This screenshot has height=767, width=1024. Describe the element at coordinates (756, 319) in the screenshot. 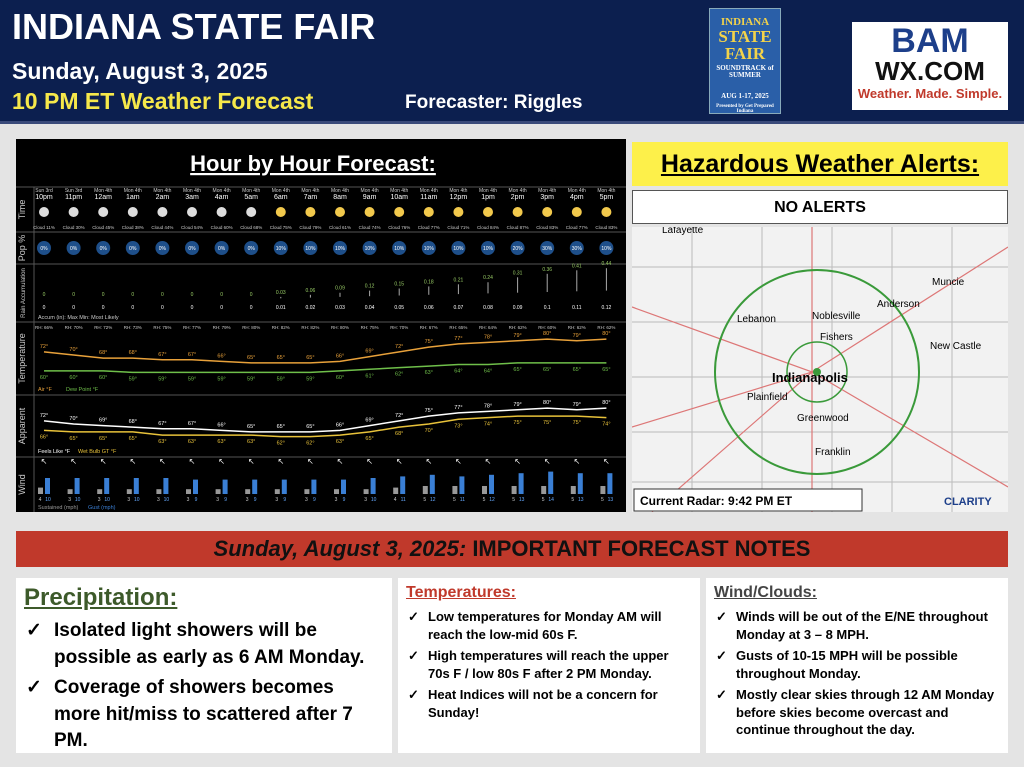

I see `city-label: Lebanon` at that location.